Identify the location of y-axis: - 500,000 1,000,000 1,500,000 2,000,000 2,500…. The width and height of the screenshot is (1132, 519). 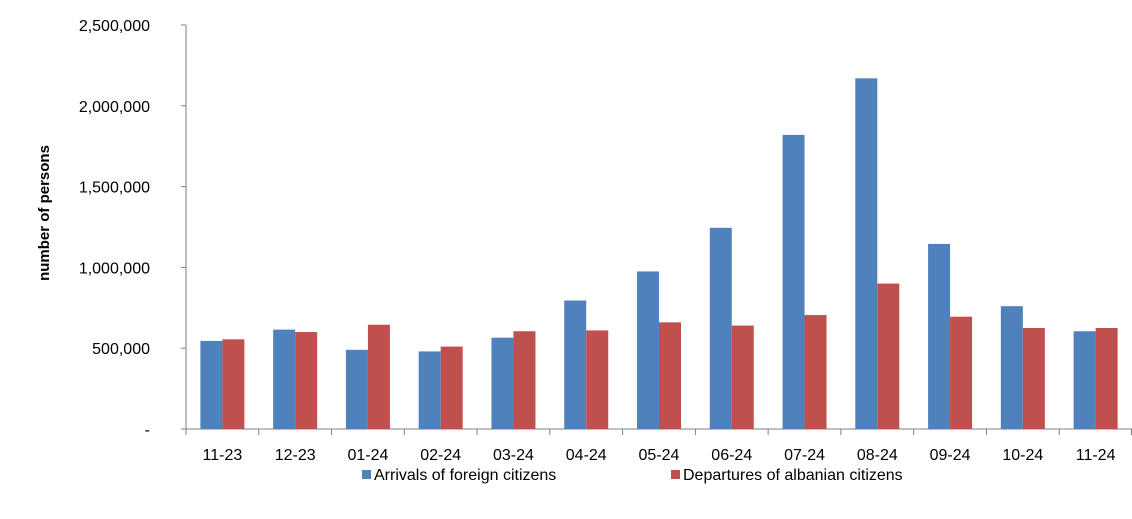
(133, 228).